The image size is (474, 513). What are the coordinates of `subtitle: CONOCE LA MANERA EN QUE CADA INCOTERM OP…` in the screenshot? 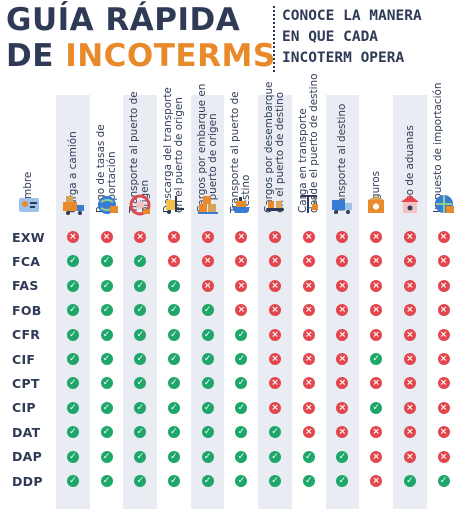 It's located at (377, 37).